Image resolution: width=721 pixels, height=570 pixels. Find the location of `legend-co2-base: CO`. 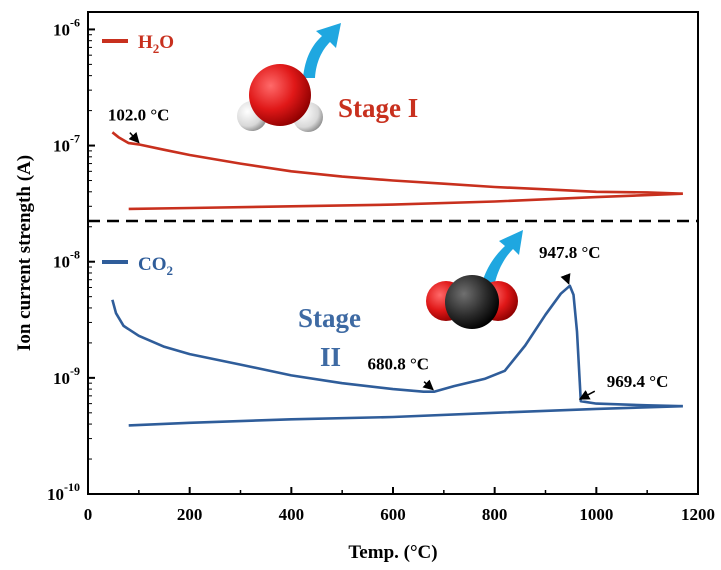

legend-co2-base: CO is located at coordinates (152, 264).